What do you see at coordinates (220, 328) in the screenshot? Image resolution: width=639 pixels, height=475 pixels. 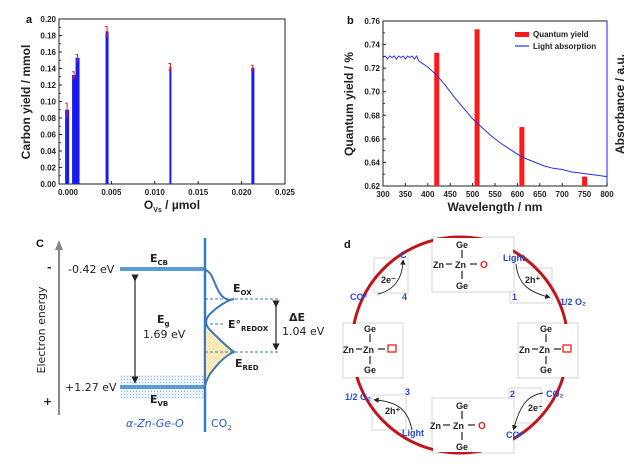 I see `redox-distribution-curve` at bounding box center [220, 328].